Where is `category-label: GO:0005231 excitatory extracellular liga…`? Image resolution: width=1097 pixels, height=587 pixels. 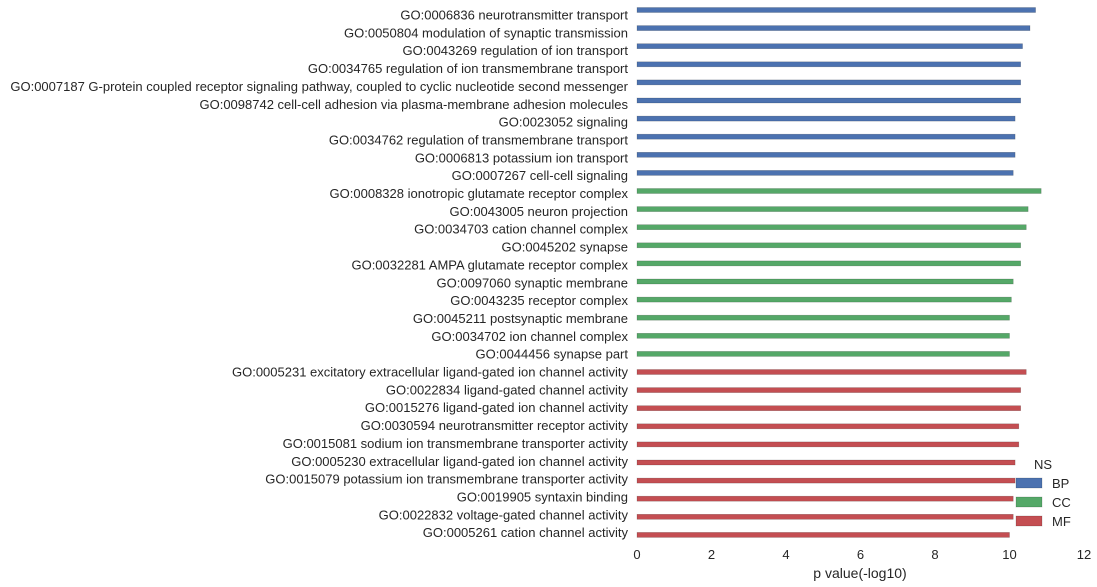
category-label: GO:0005231 excitatory extracellular liga… is located at coordinates (430, 372).